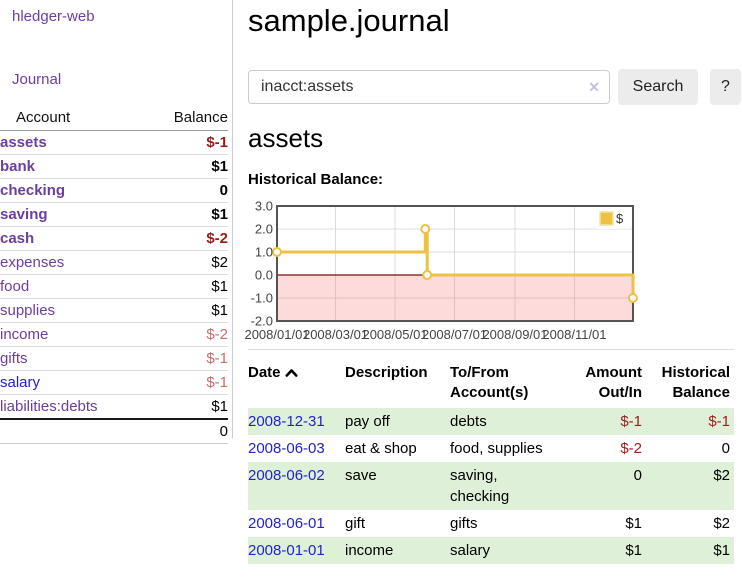  What do you see at coordinates (264, 206) in the screenshot?
I see `chart-ytick-label: 3.0` at bounding box center [264, 206].